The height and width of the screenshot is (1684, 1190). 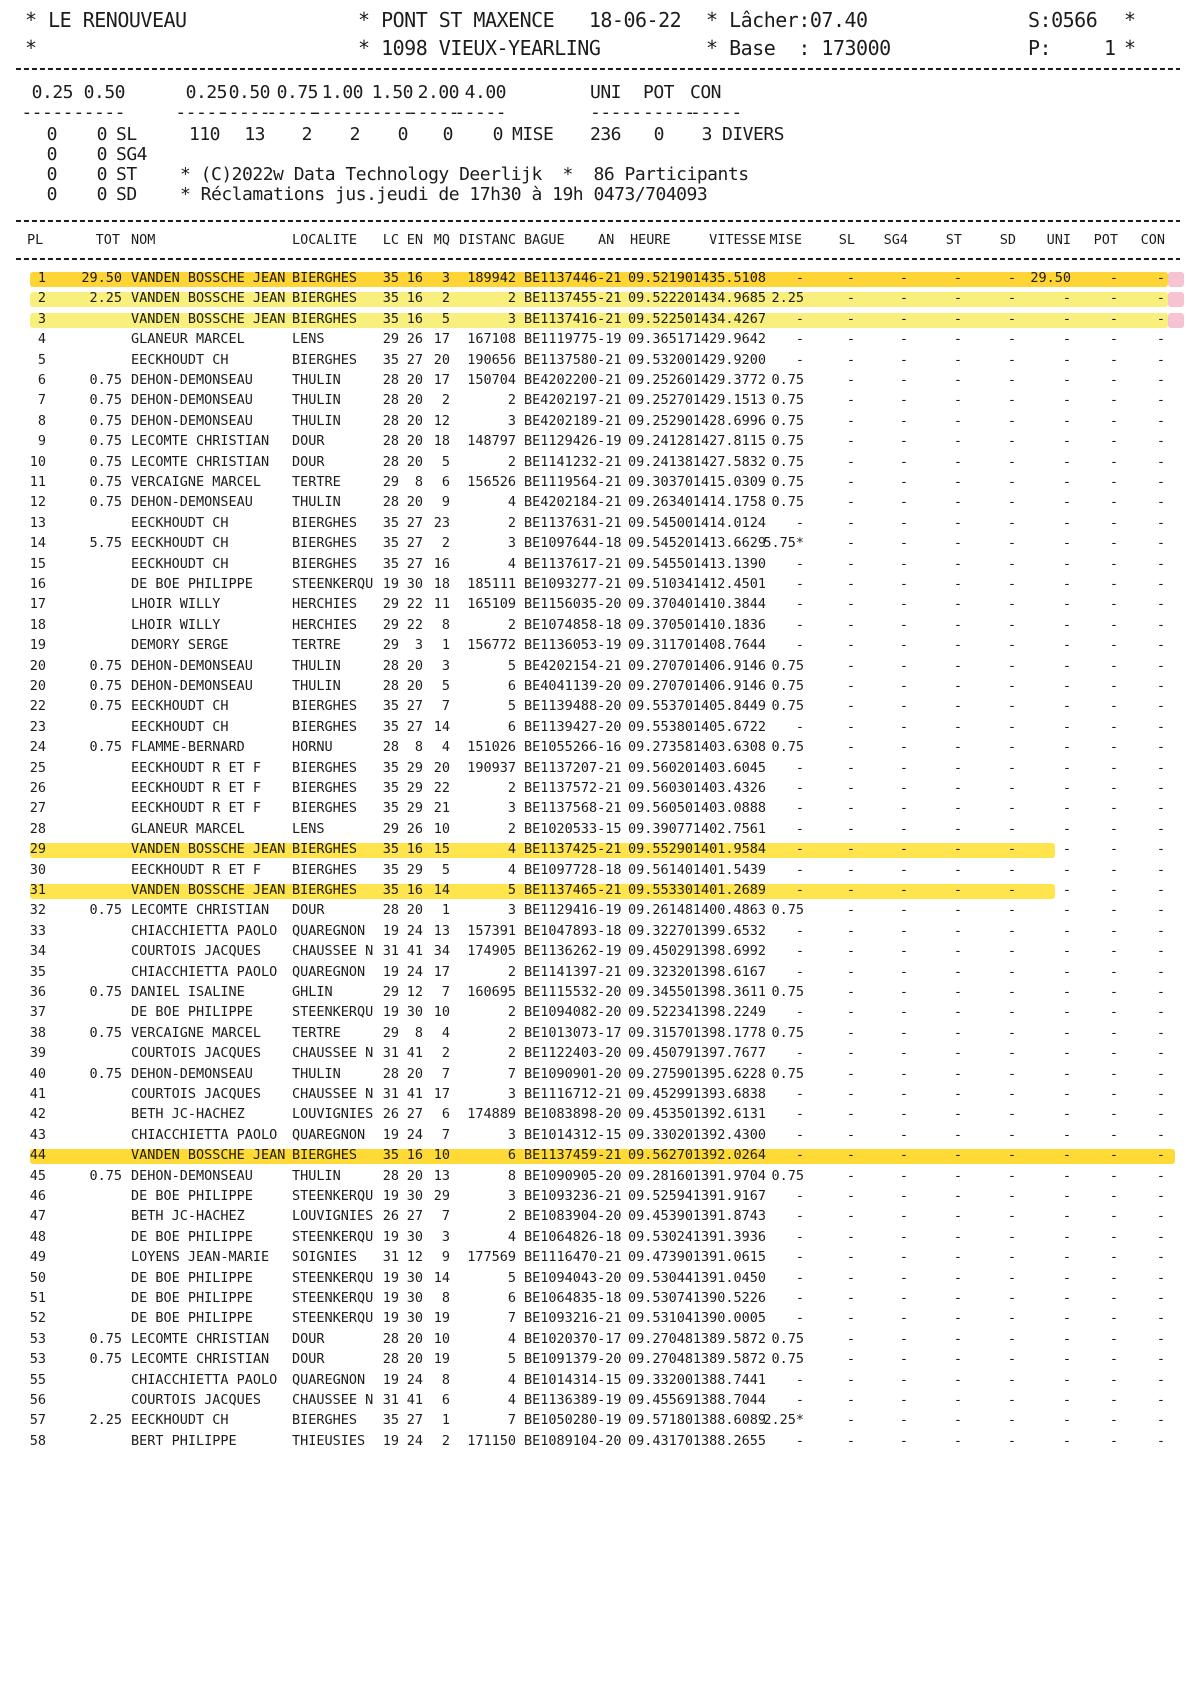 I want to click on cell-vitesse: 1403.4326, so click(x=729, y=788).